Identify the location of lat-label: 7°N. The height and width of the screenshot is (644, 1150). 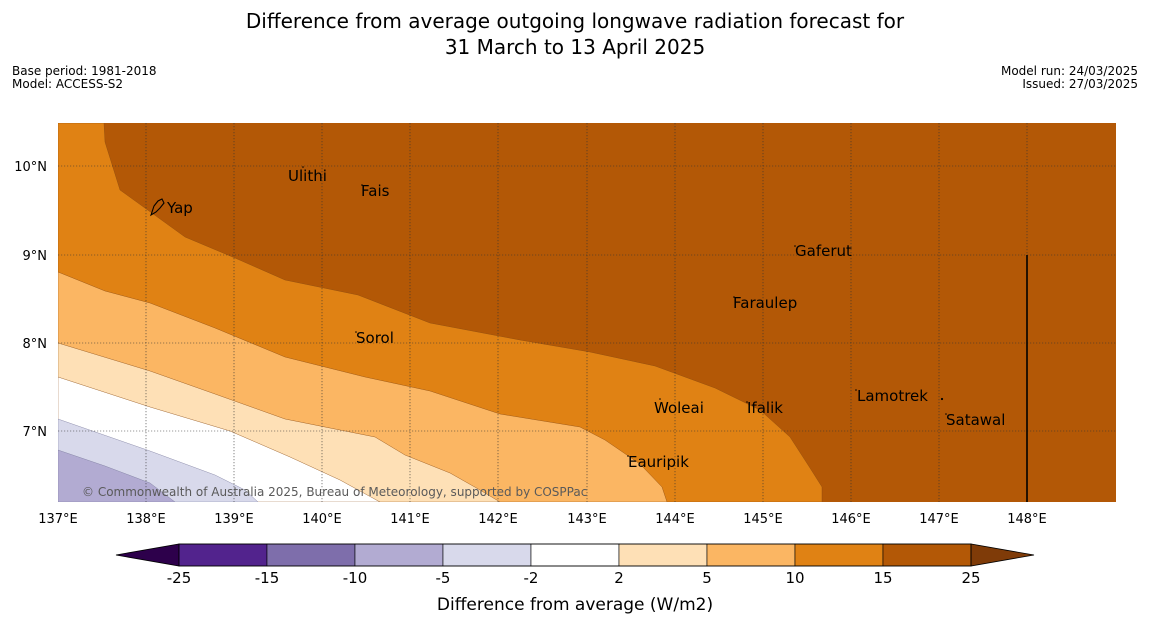
(35, 432).